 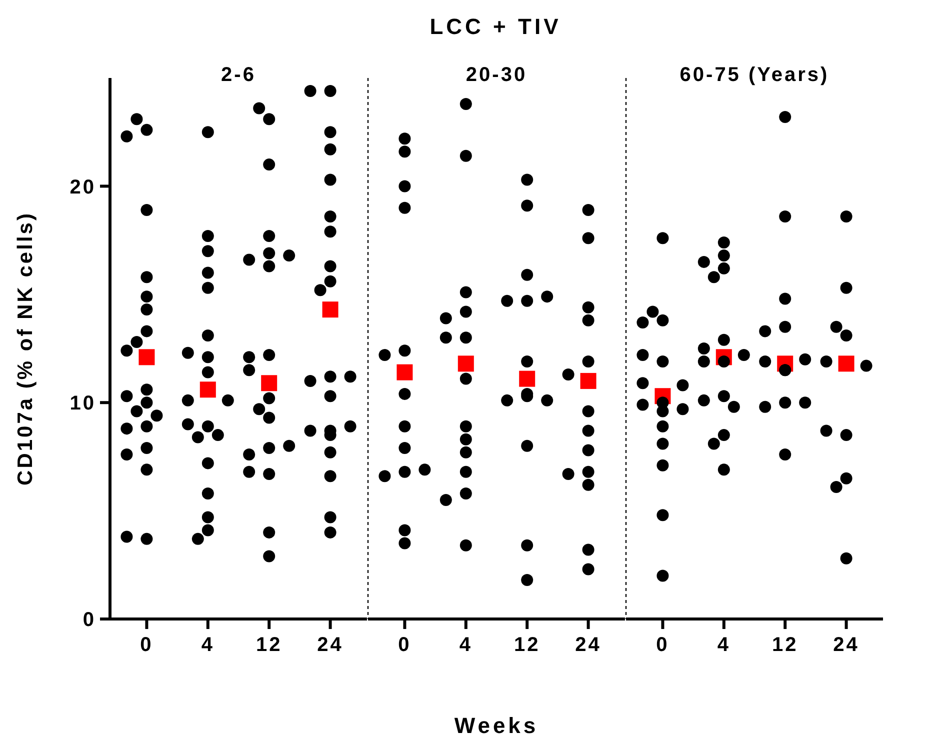 I want to click on chart-subtitle: 2-6, so click(x=238, y=75).